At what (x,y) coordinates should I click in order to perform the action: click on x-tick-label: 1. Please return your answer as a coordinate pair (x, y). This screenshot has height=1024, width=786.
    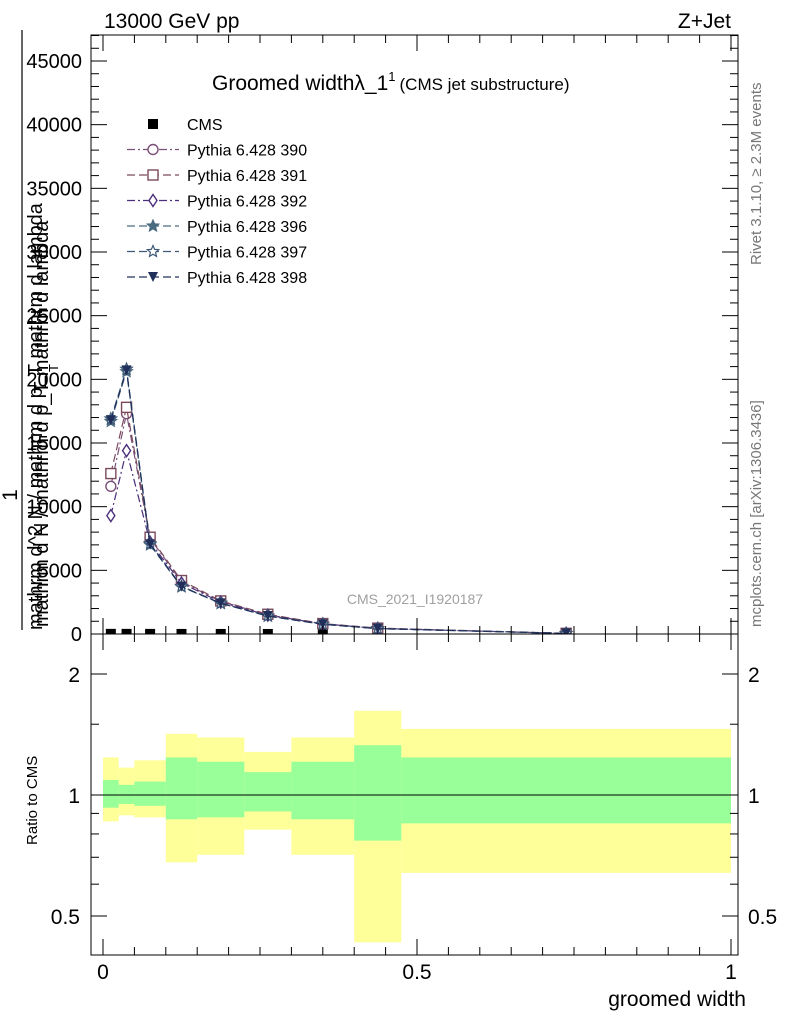
    Looking at the image, I should click on (731, 972).